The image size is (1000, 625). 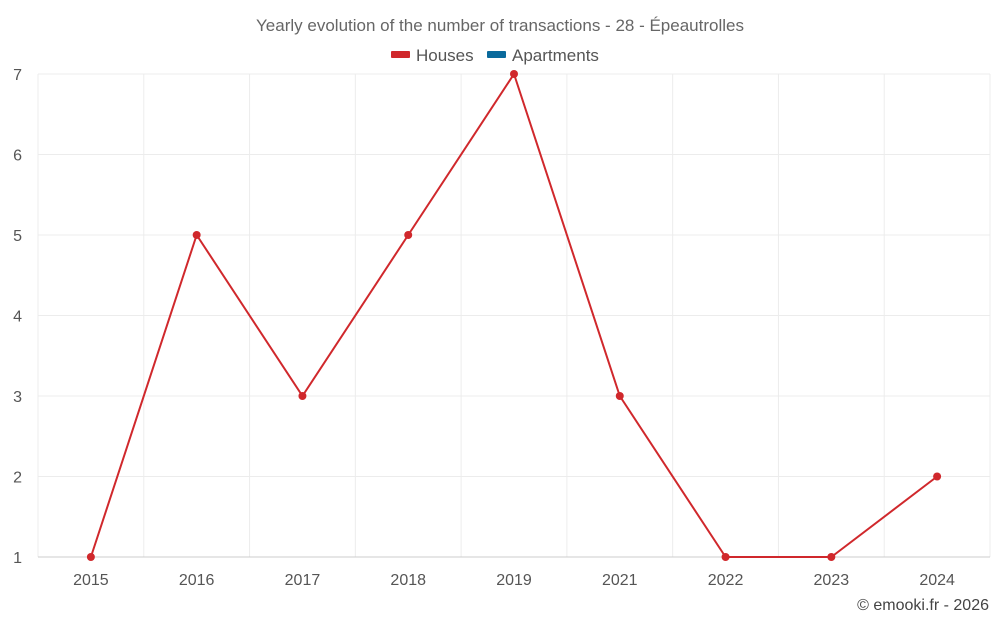 What do you see at coordinates (17, 236) in the screenshot?
I see `y-tick-label: 5` at bounding box center [17, 236].